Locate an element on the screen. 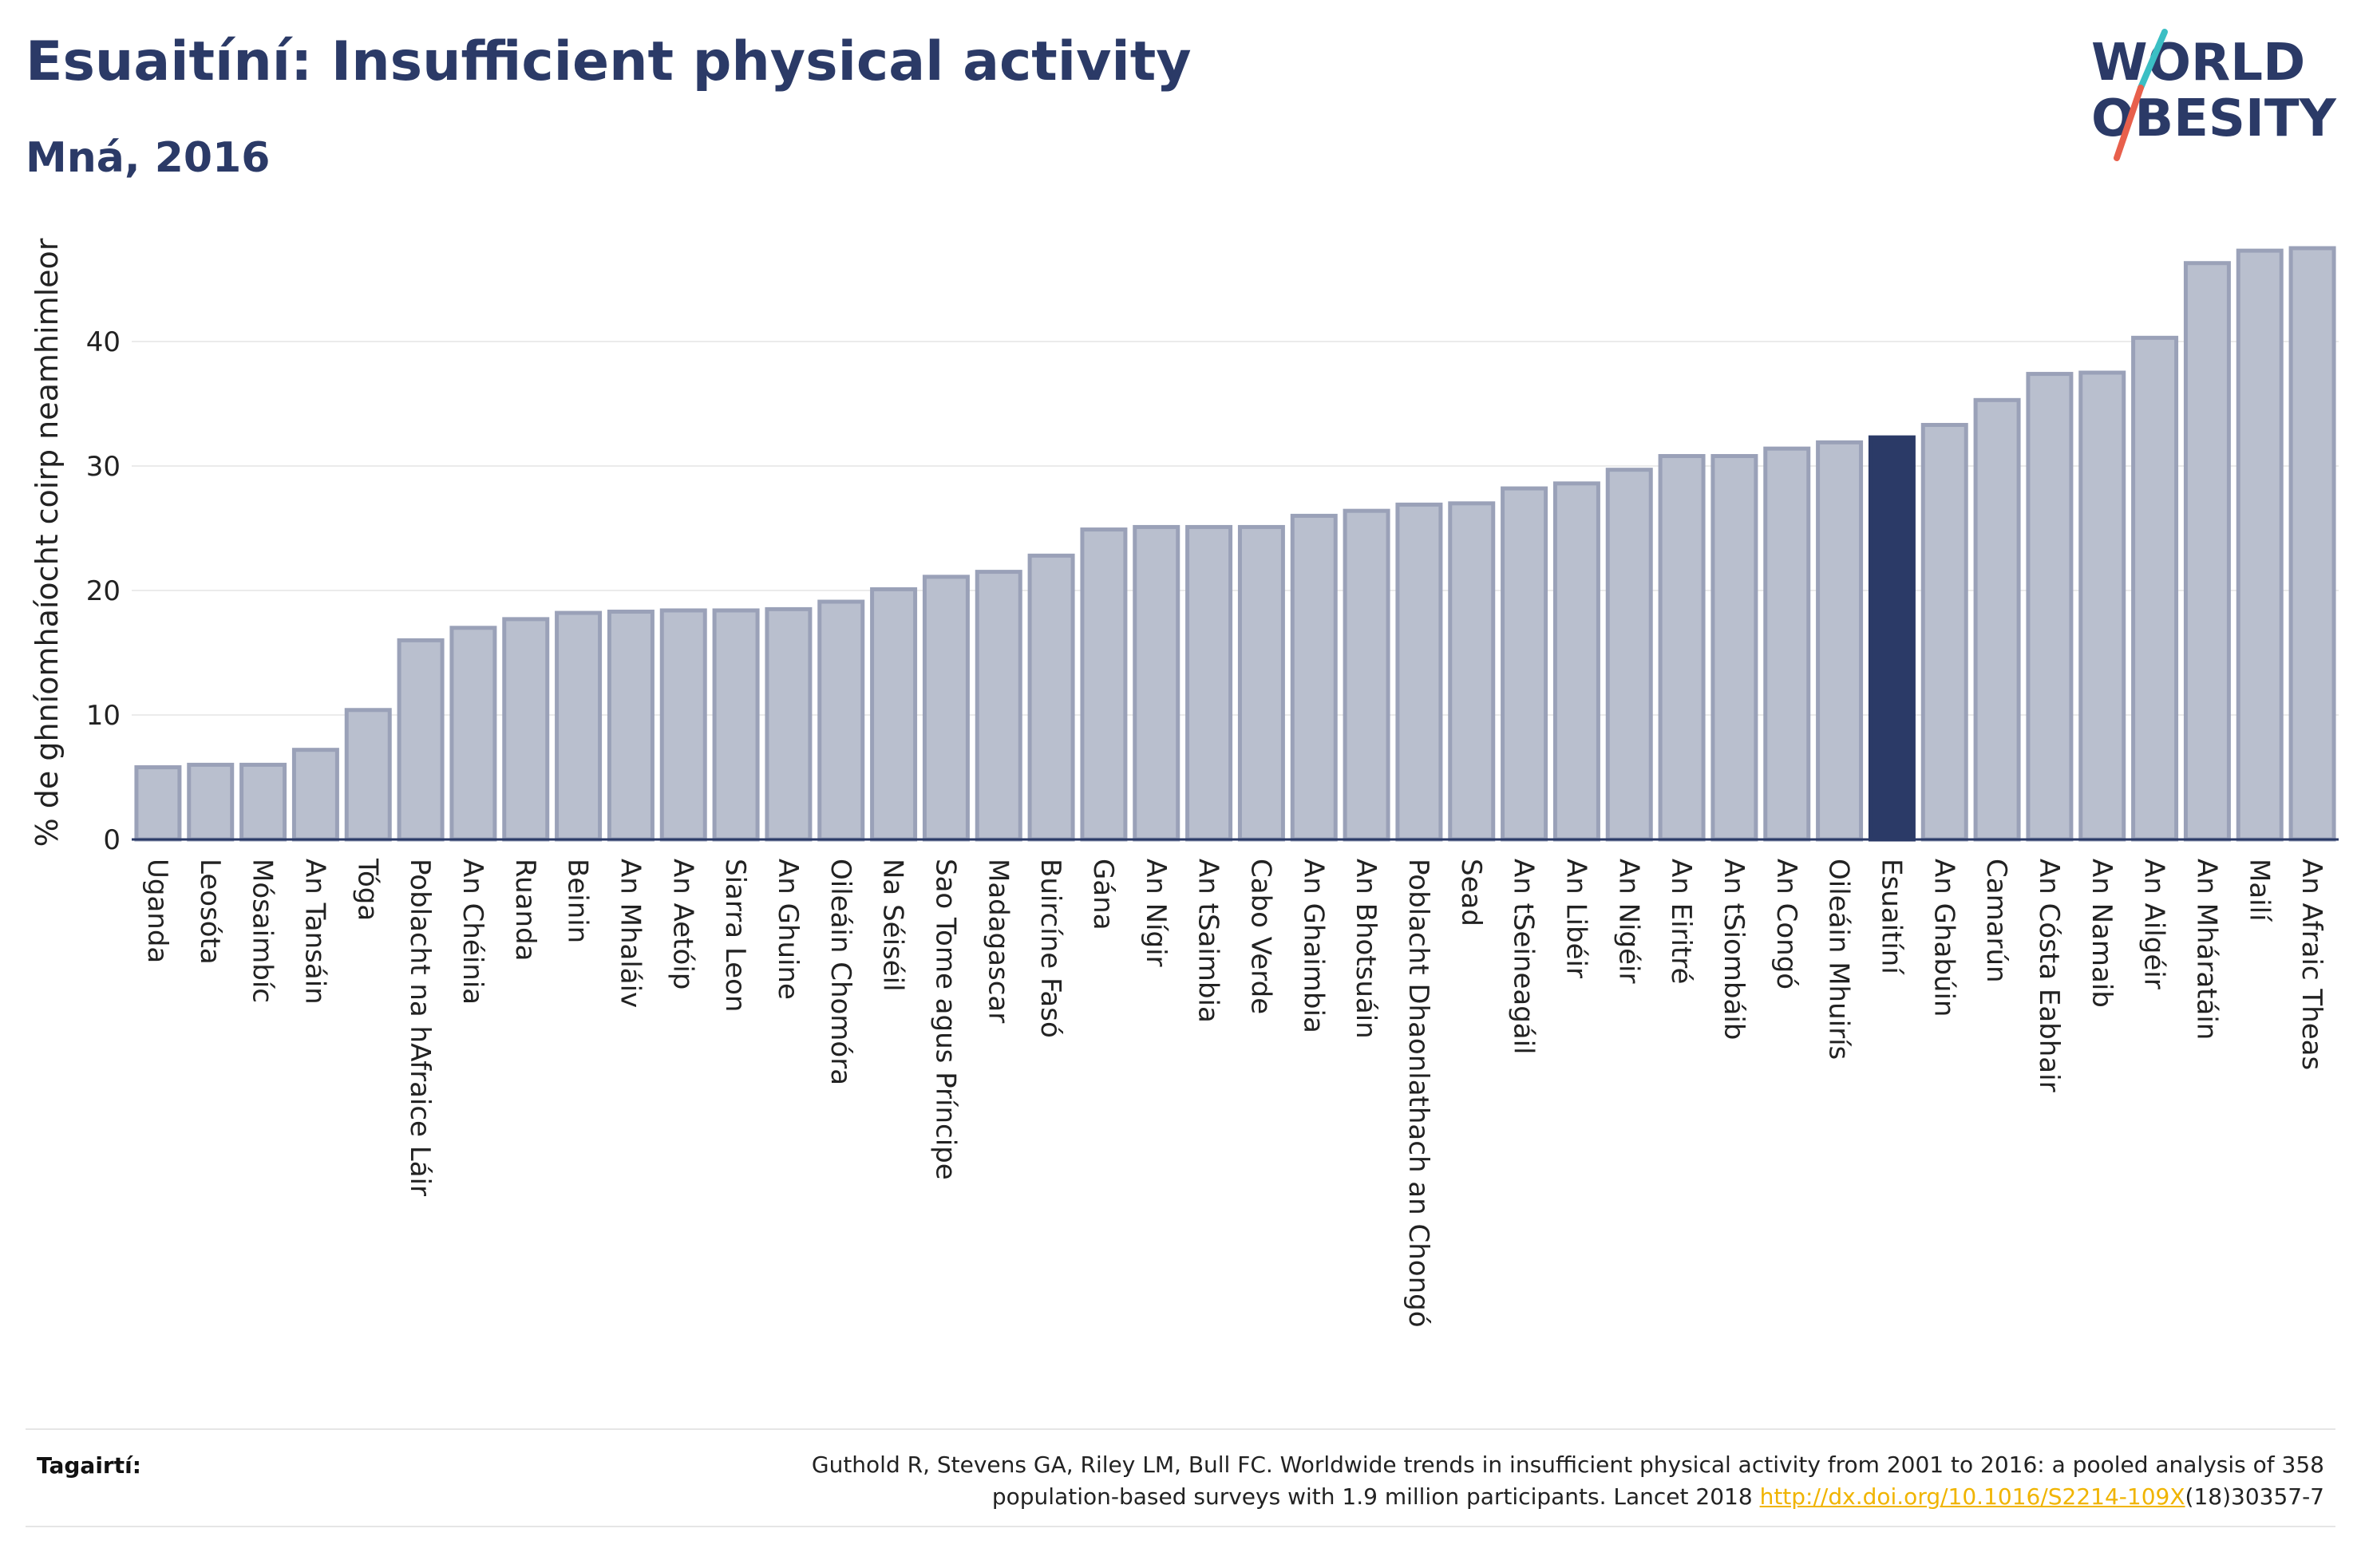 This screenshot has height=1568, width=2361. category-label: An Aetóip is located at coordinates (682, 924).